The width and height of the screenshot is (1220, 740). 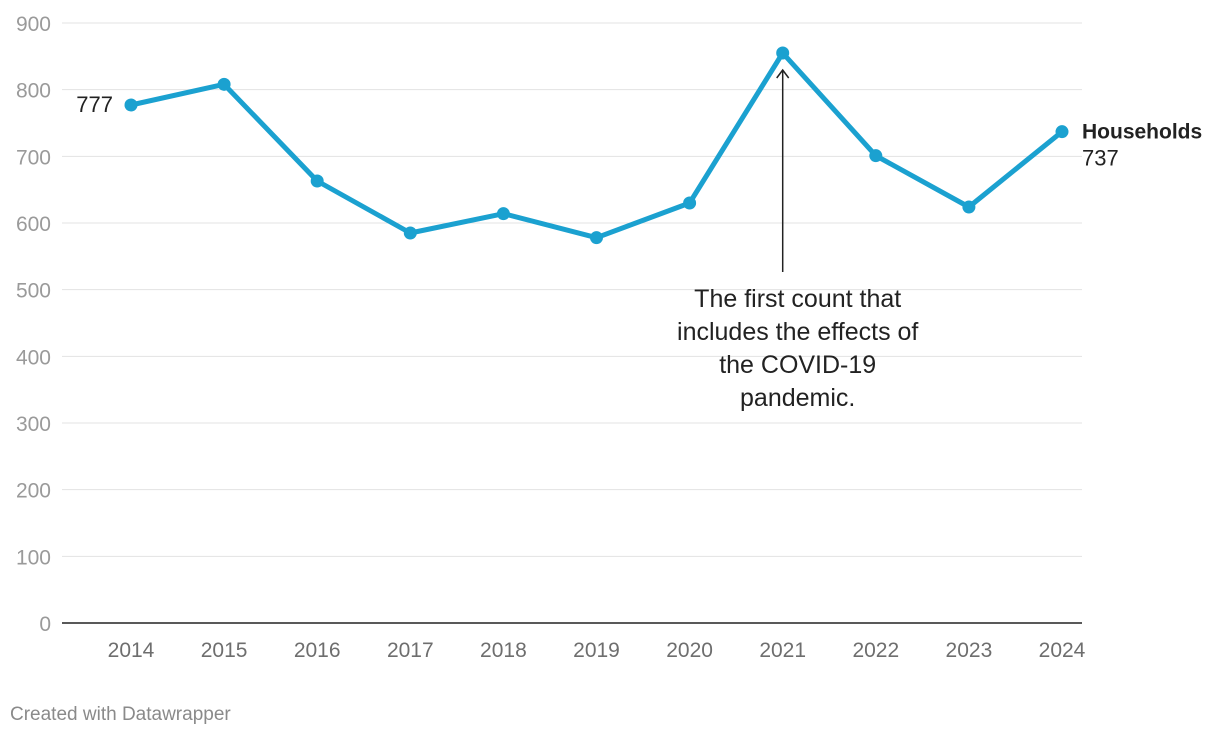 What do you see at coordinates (783, 73) in the screenshot?
I see `annotation-arrowhead` at bounding box center [783, 73].